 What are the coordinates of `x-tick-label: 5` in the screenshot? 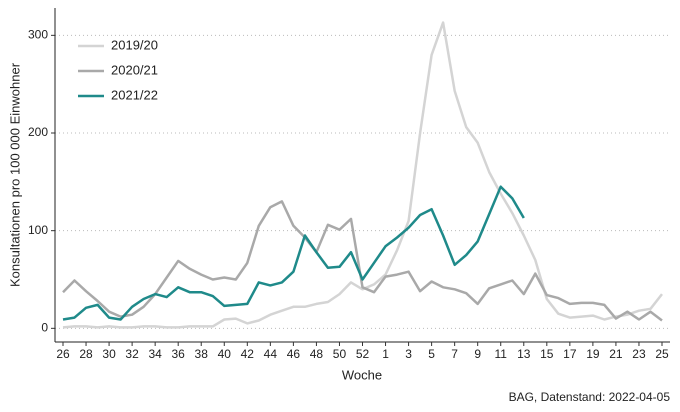 It's located at (431, 354).